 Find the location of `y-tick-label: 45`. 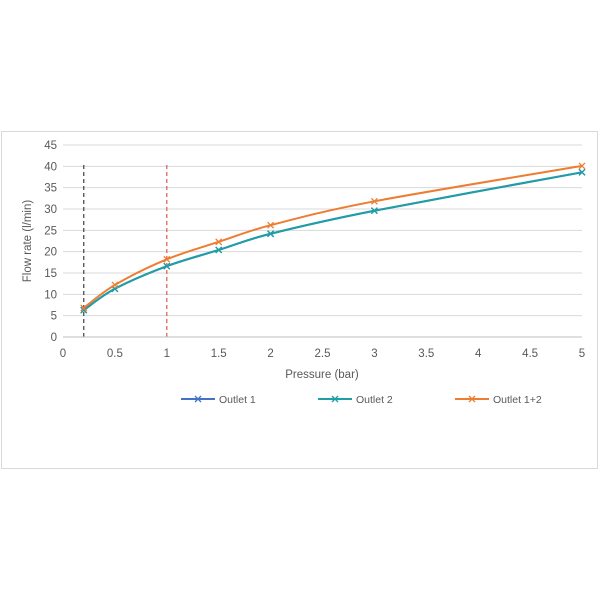

y-tick-label: 45 is located at coordinates (50, 146).